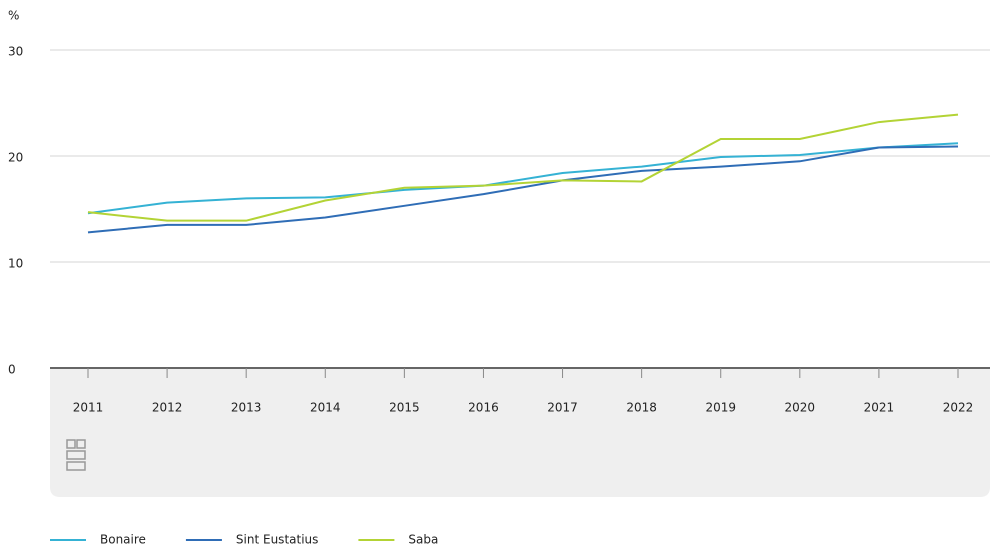 This screenshot has width=993, height=549. What do you see at coordinates (720, 408) in the screenshot?
I see `x-tick-label: 2019` at bounding box center [720, 408].